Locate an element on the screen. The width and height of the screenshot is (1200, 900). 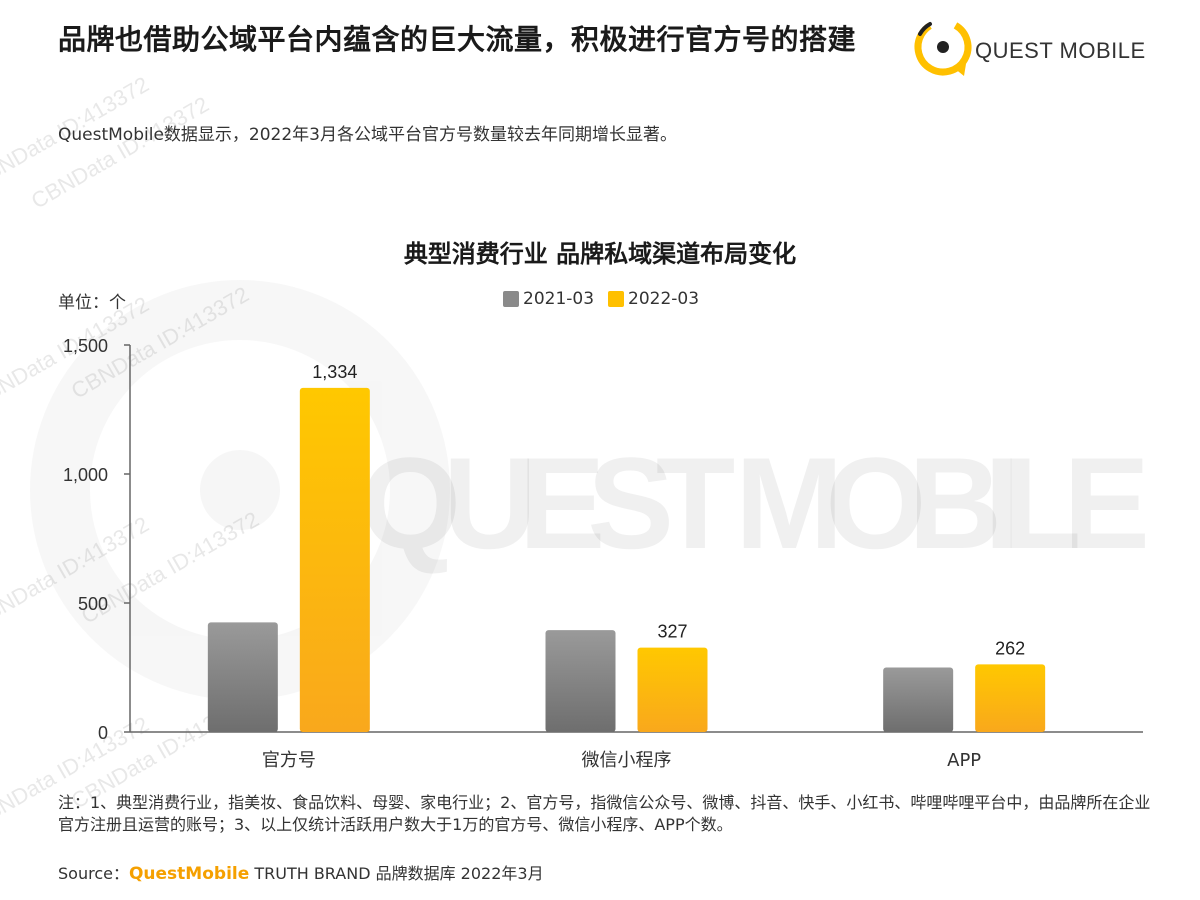
bar-2021-03-官方号 is located at coordinates (242, 677).